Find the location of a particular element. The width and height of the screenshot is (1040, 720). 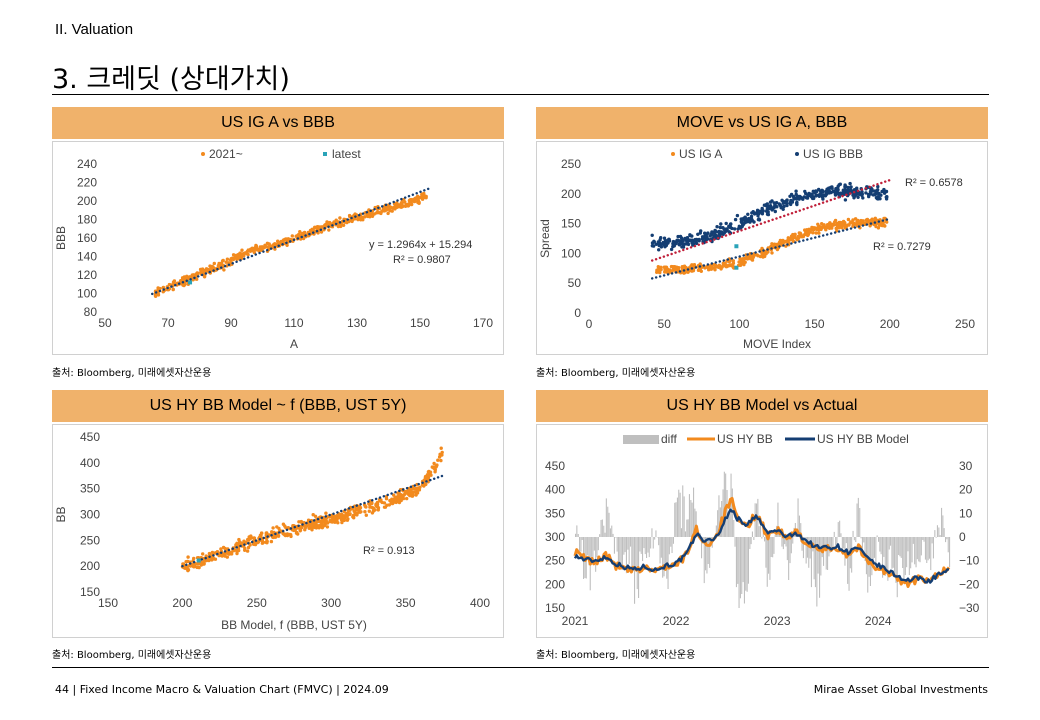

x-tick-label: 250 is located at coordinates (257, 603).